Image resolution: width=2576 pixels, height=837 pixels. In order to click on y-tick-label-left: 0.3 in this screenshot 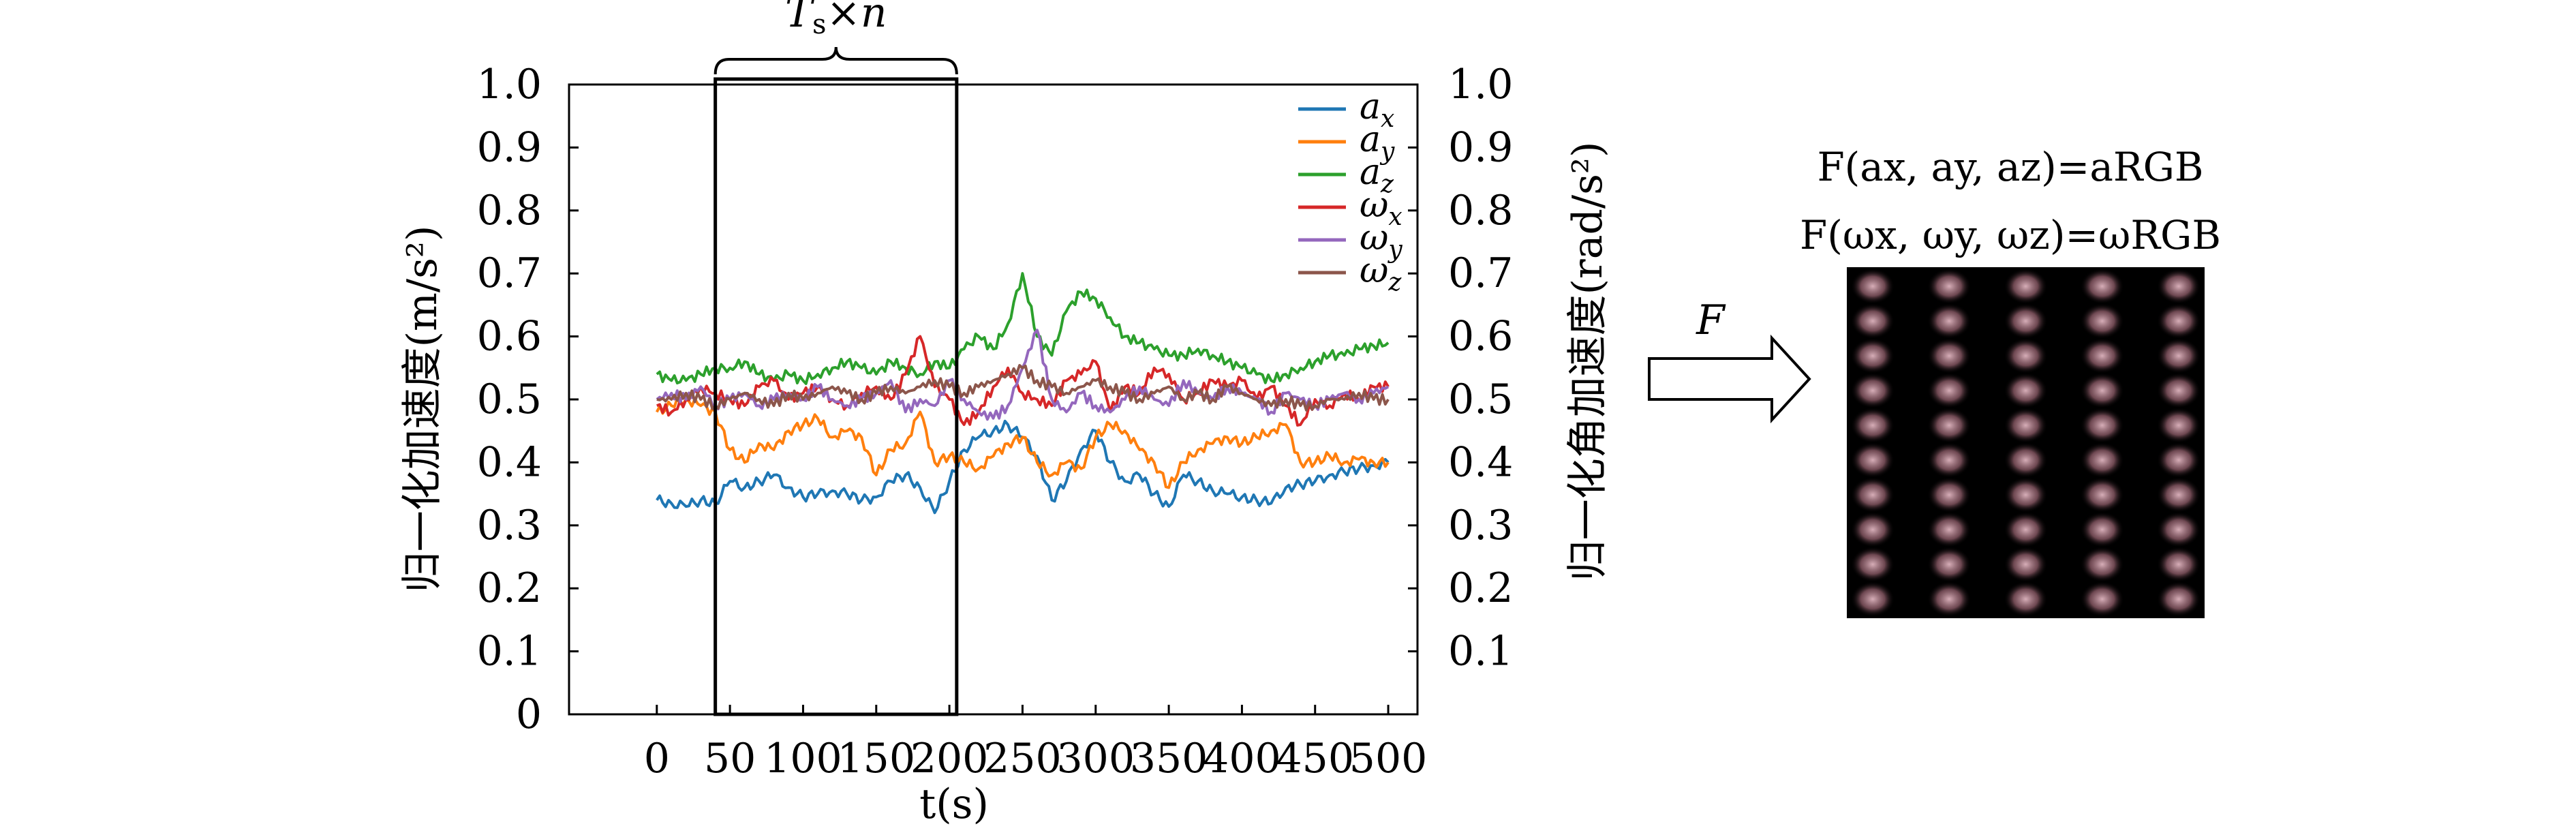, I will do `click(509, 525)`.